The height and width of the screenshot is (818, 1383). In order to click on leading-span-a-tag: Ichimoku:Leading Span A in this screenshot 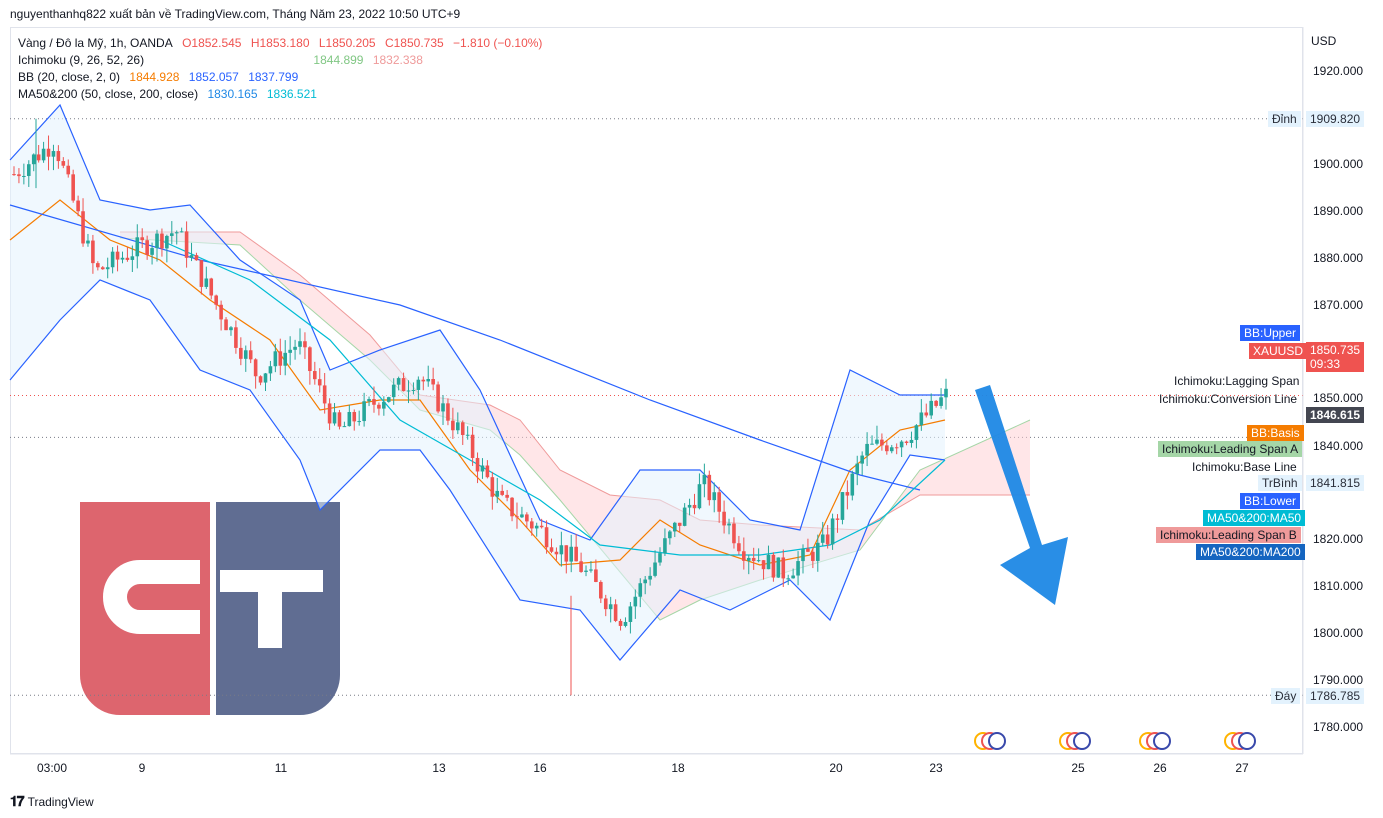, I will do `click(1230, 449)`.